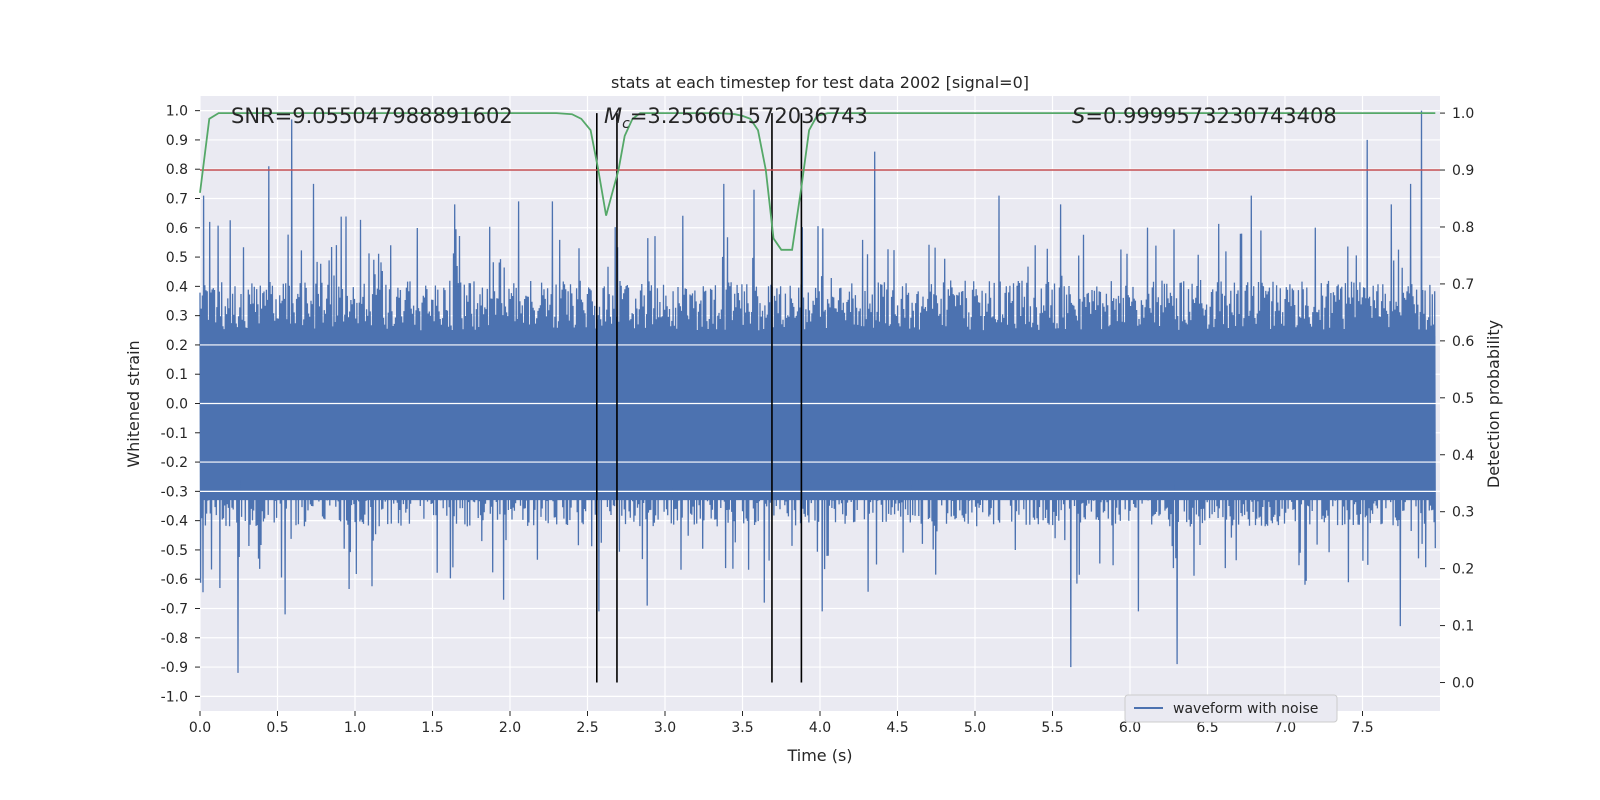  I want to click on x-tick-label: 7.5, so click(1362, 728).